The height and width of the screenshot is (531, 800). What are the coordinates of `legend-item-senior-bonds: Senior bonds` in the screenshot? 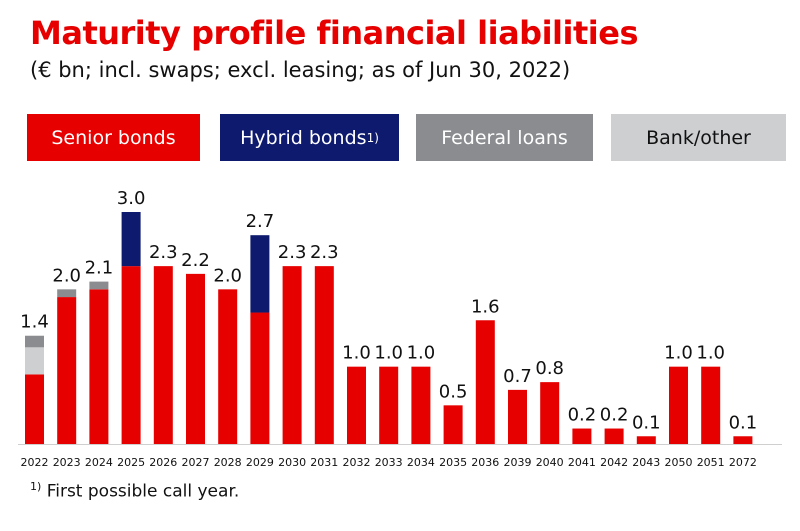 It's located at (113, 137).